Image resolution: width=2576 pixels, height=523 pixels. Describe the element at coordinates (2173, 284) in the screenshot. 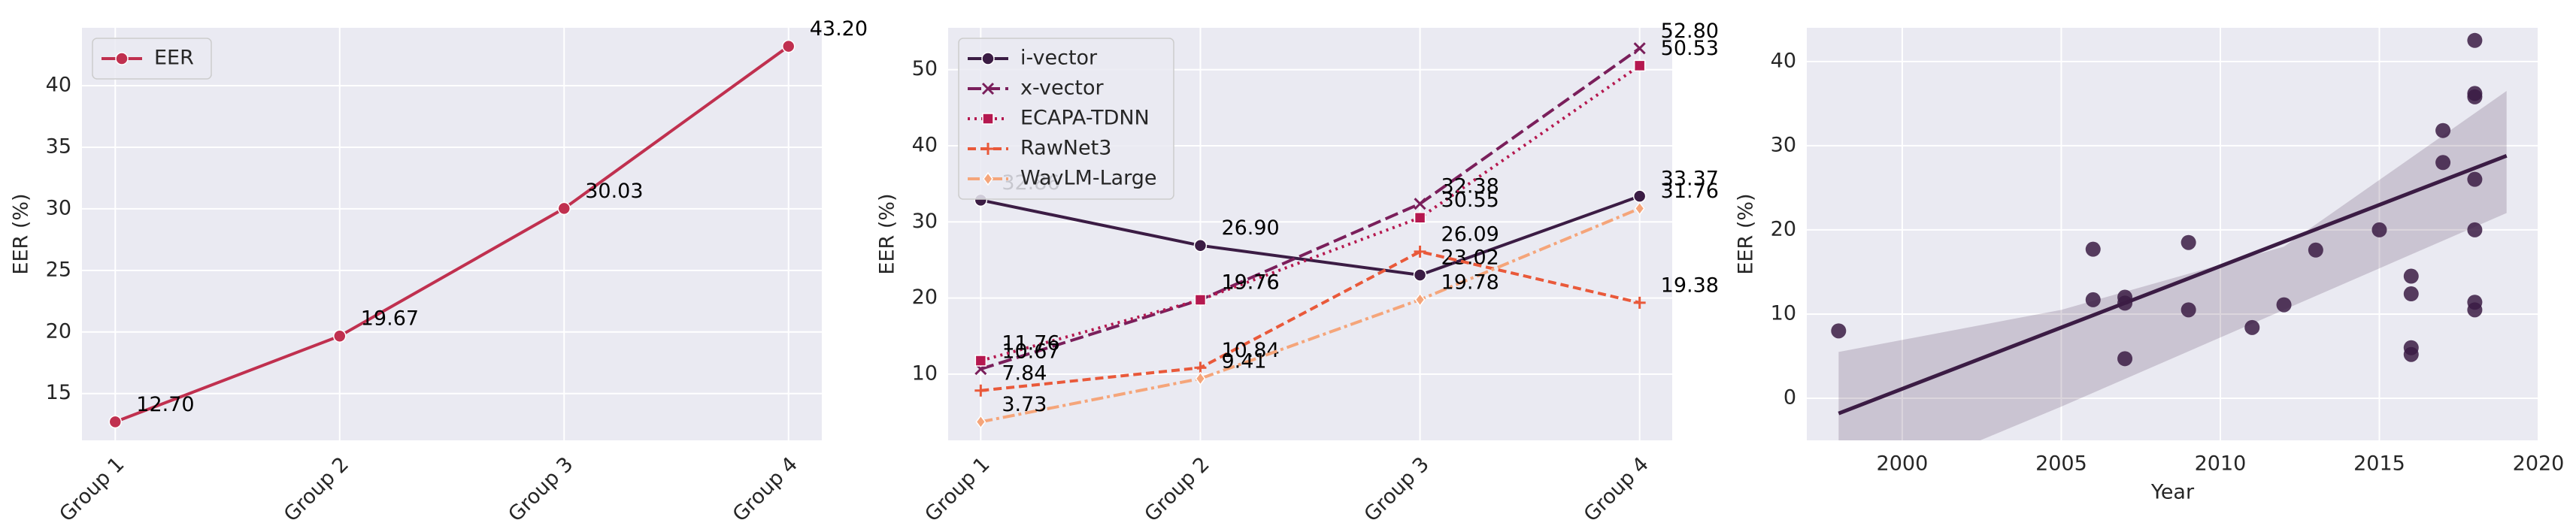

I see `regression-line` at that location.